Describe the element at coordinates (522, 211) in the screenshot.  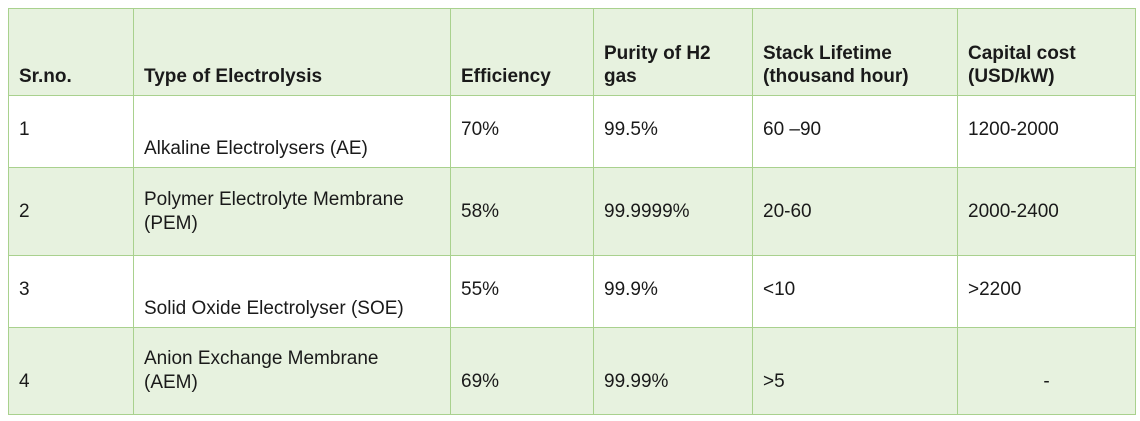
I see `cell: 58%` at that location.